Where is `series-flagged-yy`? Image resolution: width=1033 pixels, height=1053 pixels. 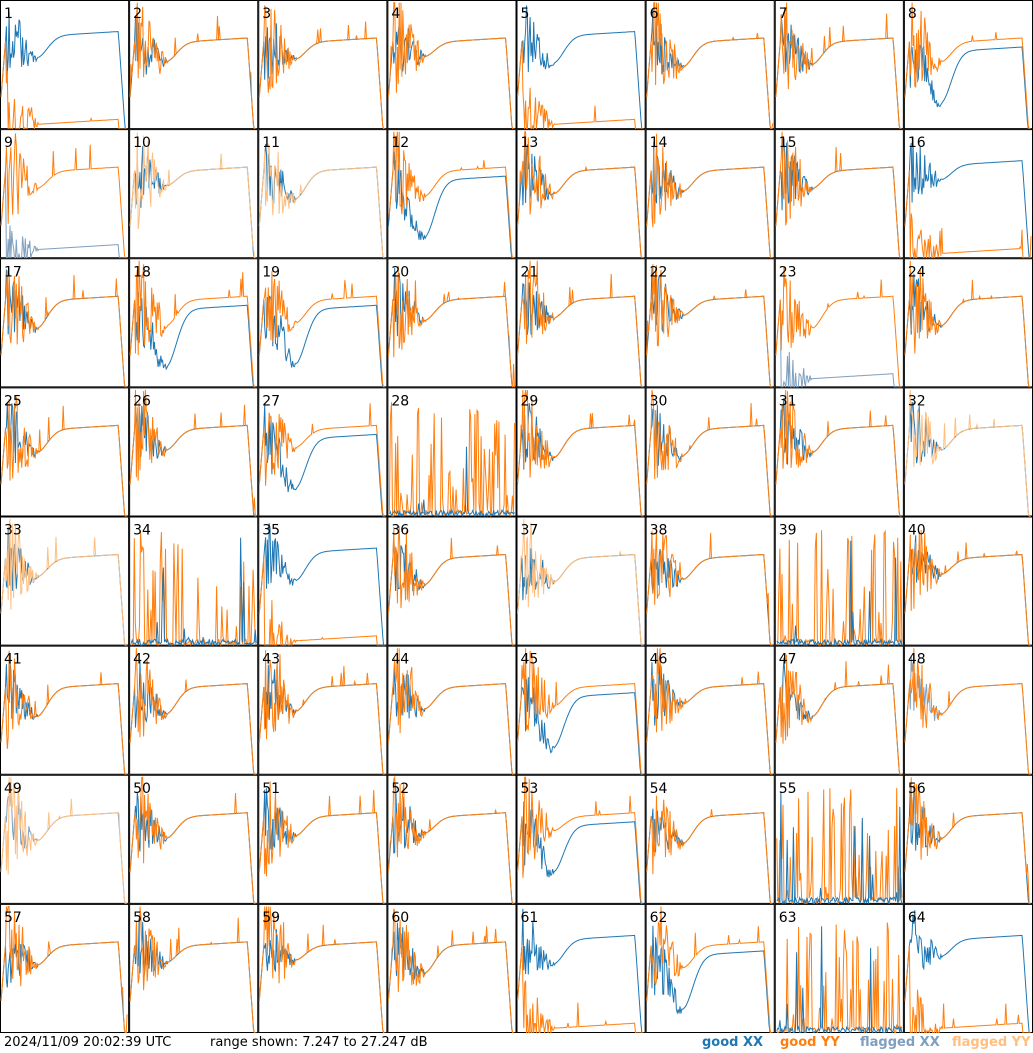
series-flagged-yy is located at coordinates (193, 195).